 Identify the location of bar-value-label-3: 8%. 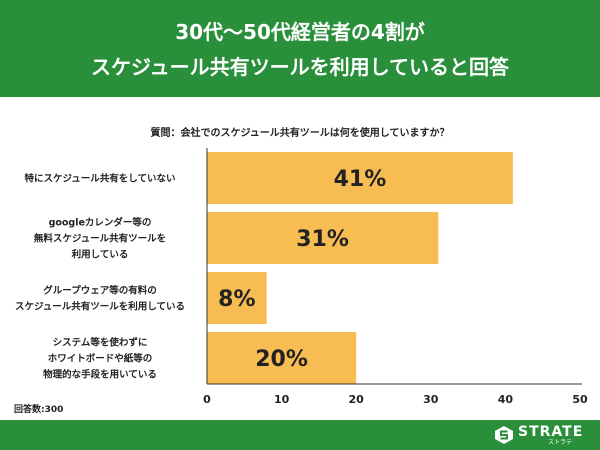
(236, 299).